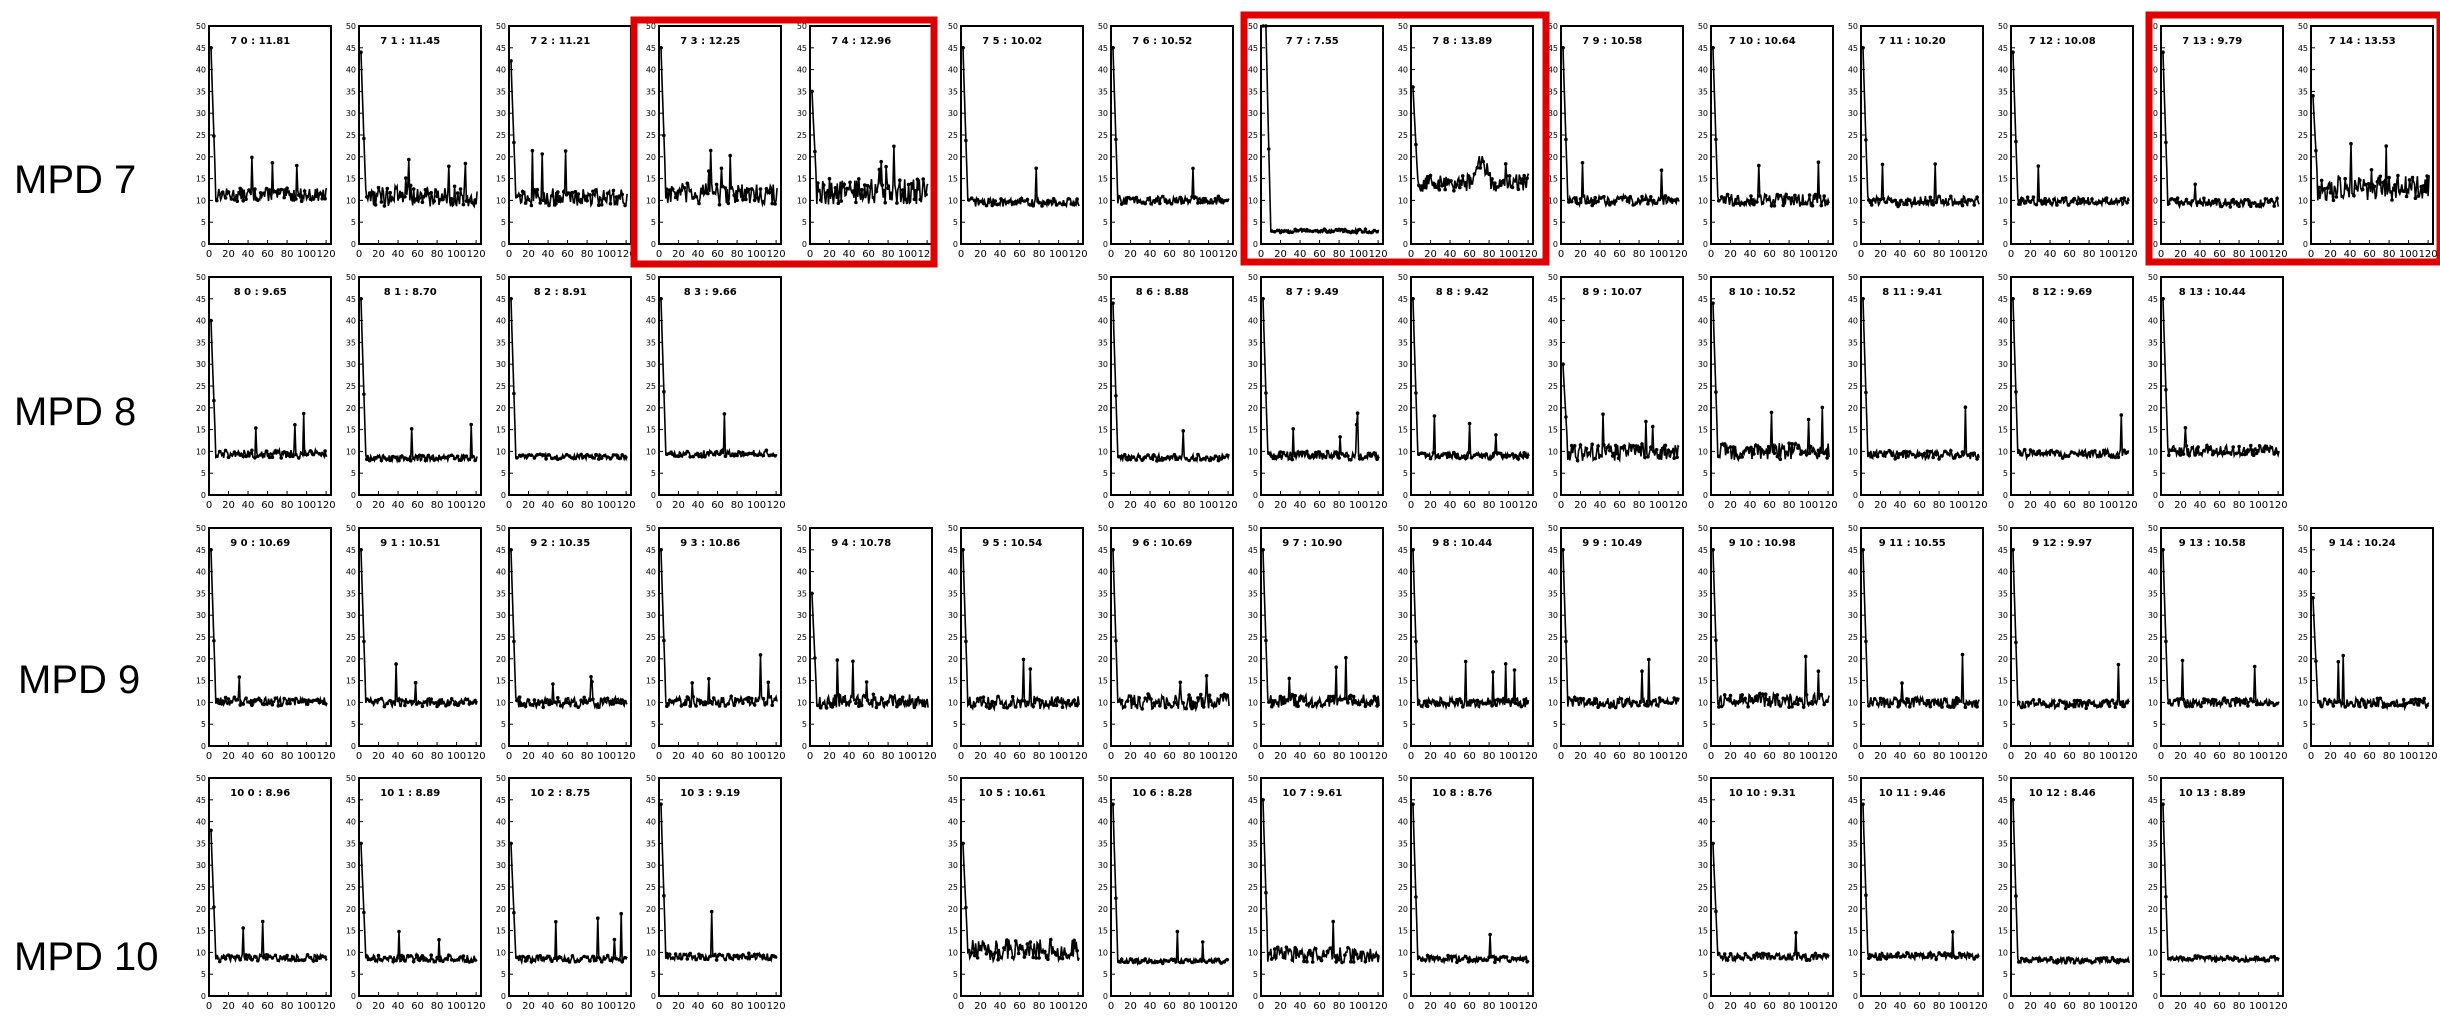 This screenshot has width=2440, height=1023. Describe the element at coordinates (1730, 505) in the screenshot. I see `x-tick-label: 20` at that location.